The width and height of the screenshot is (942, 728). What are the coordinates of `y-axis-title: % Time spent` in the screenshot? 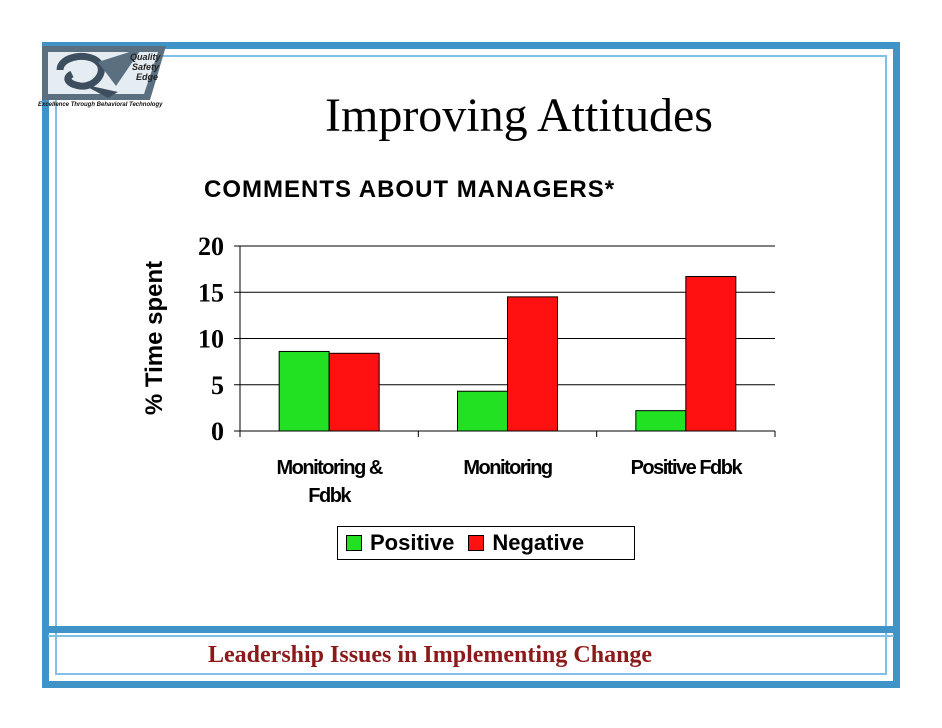 It's located at (154, 338).